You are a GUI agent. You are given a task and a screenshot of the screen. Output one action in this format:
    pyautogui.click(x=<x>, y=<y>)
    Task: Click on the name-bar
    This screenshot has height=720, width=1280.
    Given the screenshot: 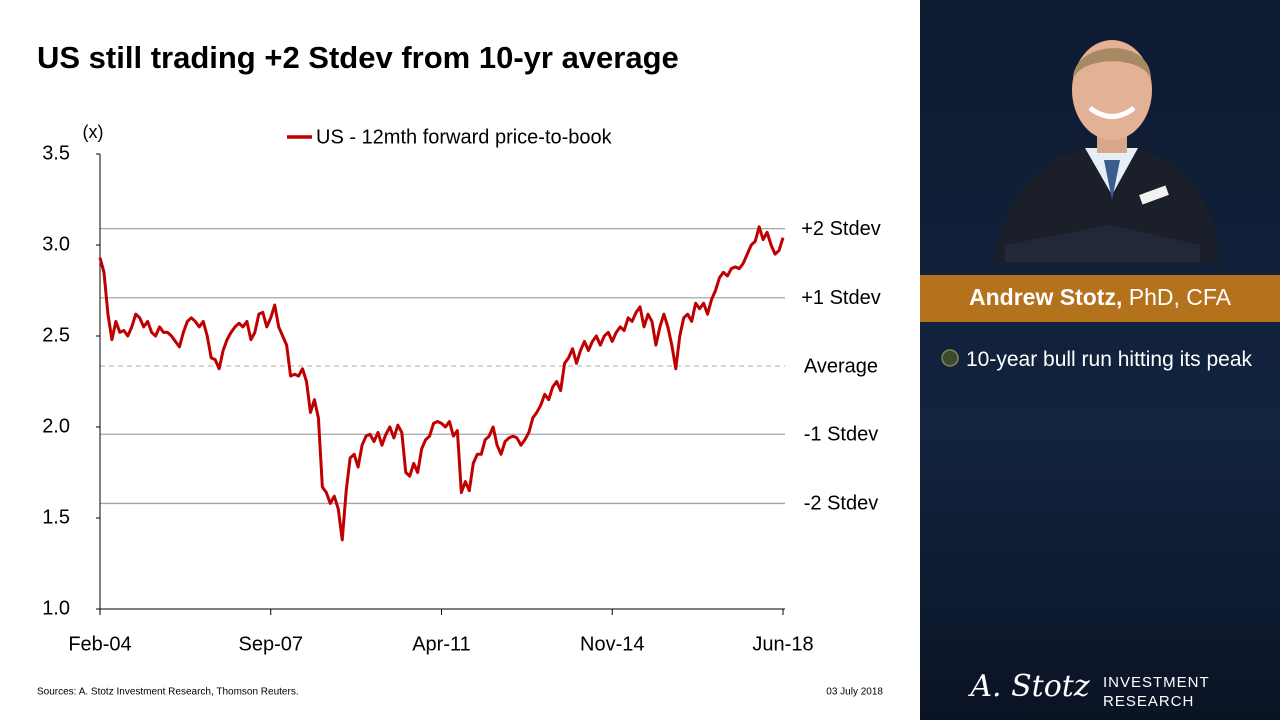 What is the action you would take?
    pyautogui.click(x=1100, y=298)
    